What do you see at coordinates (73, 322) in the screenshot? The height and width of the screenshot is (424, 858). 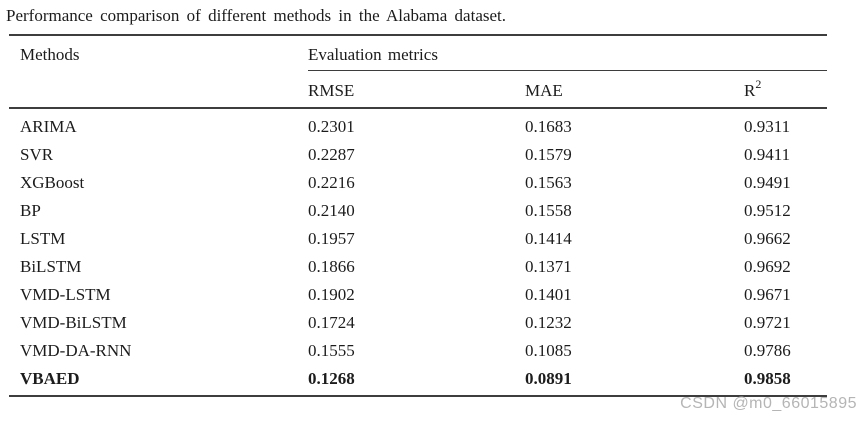 I see `method-cell: VMD-BiLSTM` at bounding box center [73, 322].